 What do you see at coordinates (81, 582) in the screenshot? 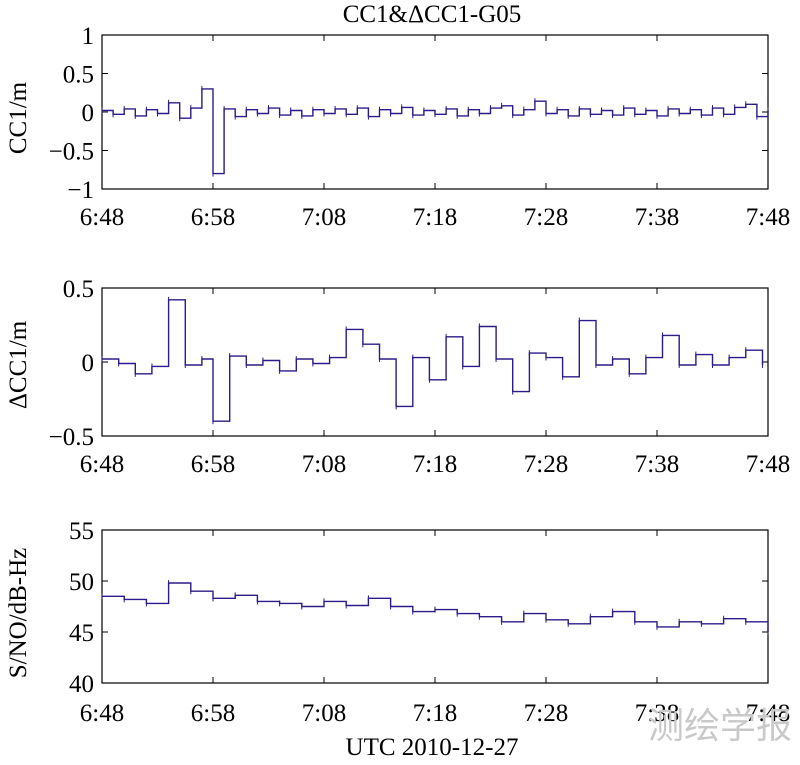
I see `y-tick-label: 50` at bounding box center [81, 582].